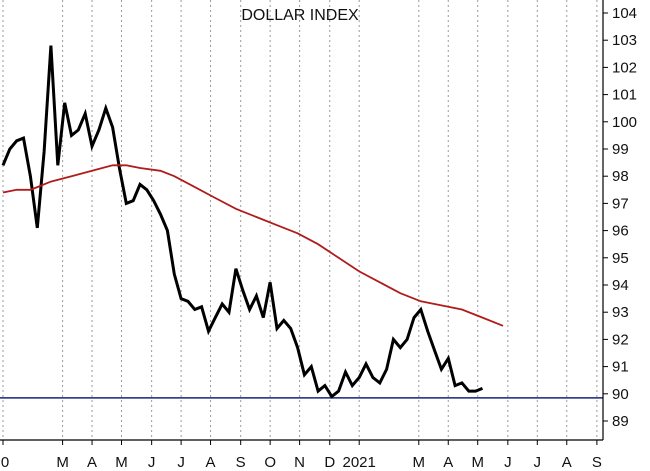  Describe the element at coordinates (620, 312) in the screenshot. I see `y-tick-label-4: 93` at that location.